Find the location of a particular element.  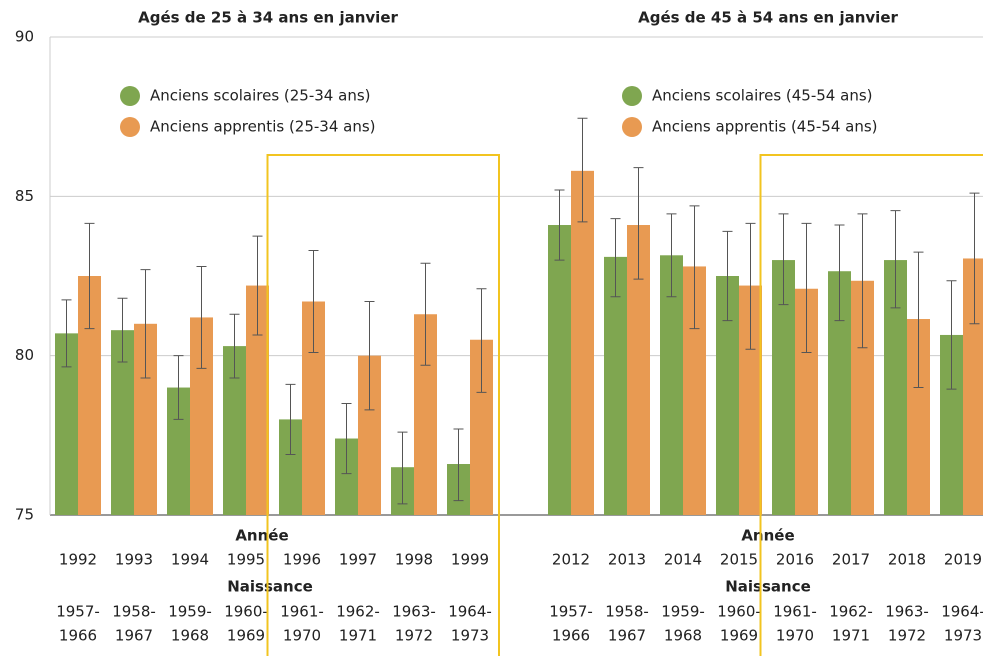

cohort-label: 1961- is located at coordinates (795, 612).